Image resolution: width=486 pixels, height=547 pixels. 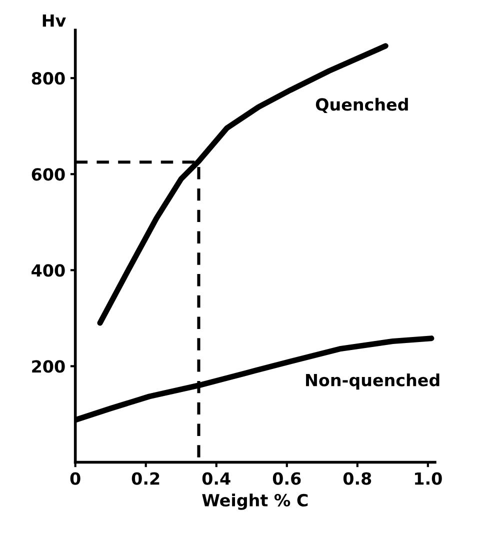 I want to click on x-tick-label: 0.6, so click(x=286, y=478).